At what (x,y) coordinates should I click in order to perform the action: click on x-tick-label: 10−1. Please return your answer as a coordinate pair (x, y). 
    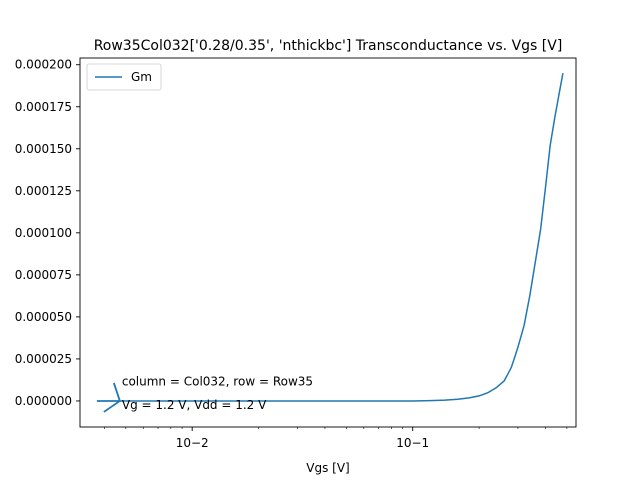
    Looking at the image, I should click on (412, 443).